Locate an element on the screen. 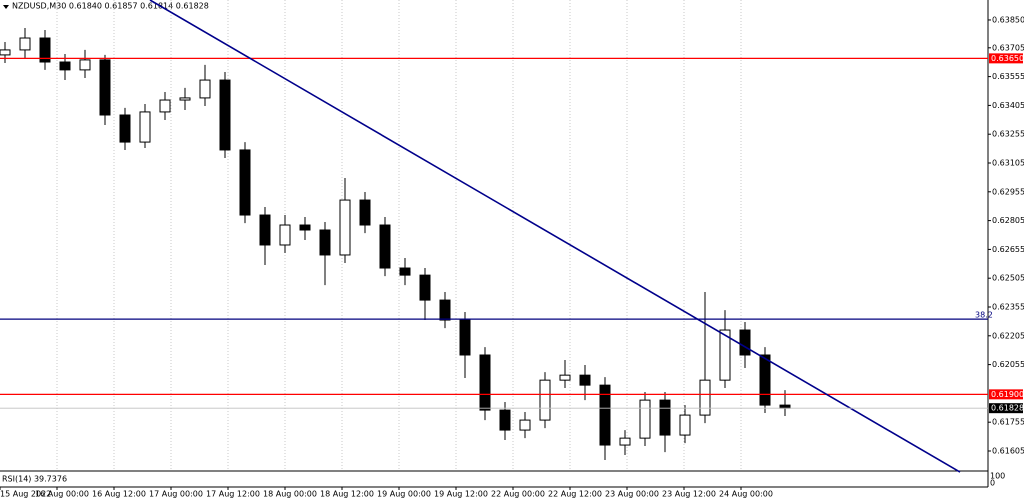 This screenshot has height=500, width=1024. price-label: 0.61900 is located at coordinates (1007, 394).